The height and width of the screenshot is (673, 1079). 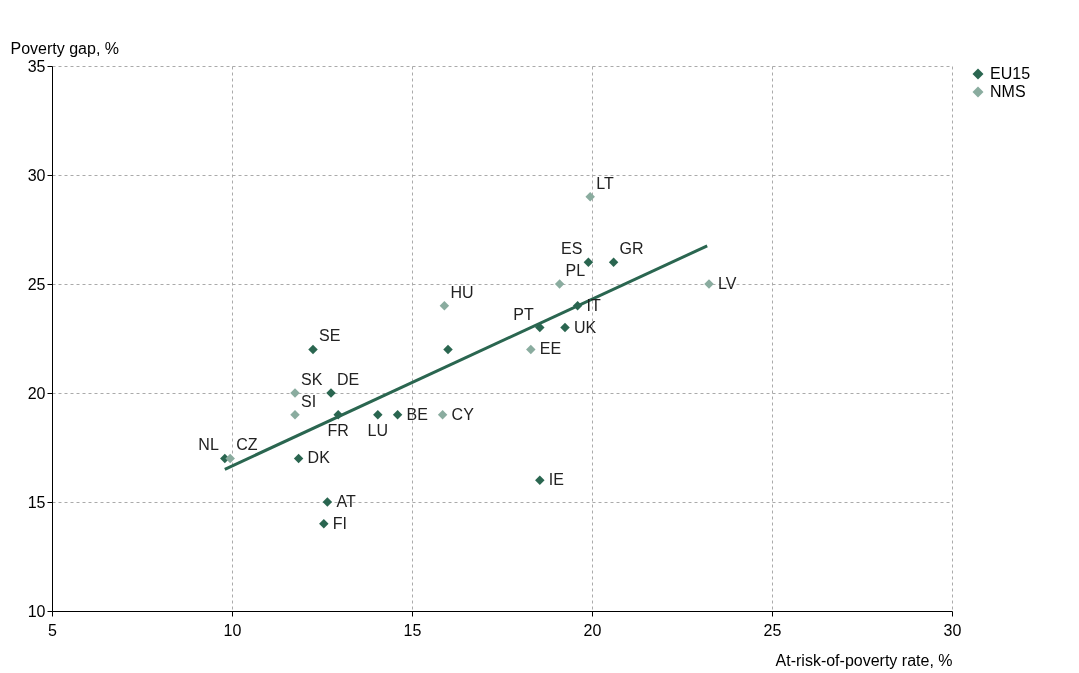 I want to click on y-tick-label: 20, so click(x=36, y=393).